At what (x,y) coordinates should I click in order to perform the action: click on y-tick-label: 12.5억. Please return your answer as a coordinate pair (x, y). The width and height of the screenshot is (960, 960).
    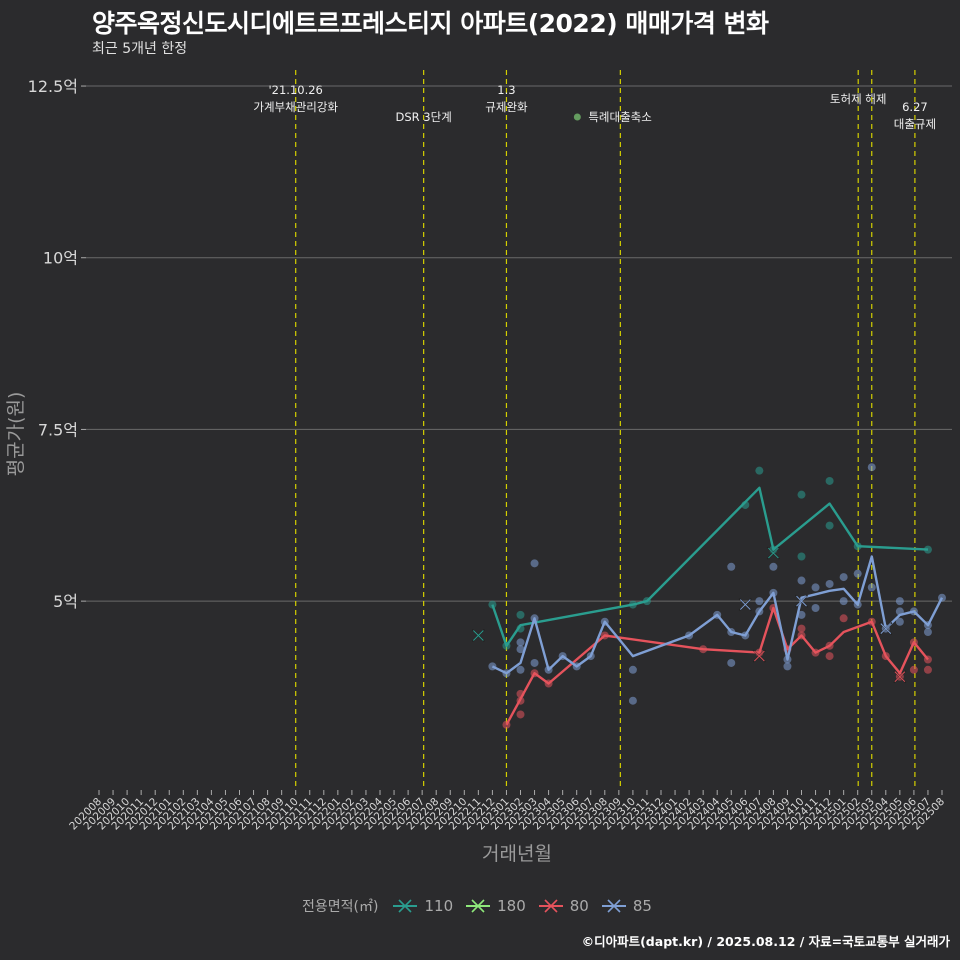
    Looking at the image, I should click on (53, 86).